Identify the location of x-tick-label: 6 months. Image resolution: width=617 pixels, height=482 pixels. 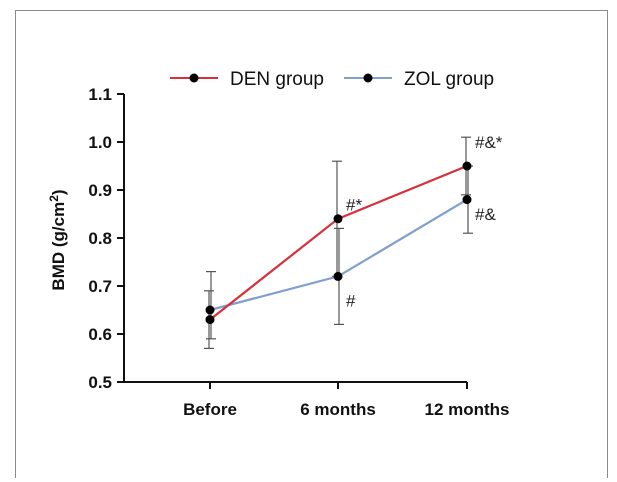
(338, 409).